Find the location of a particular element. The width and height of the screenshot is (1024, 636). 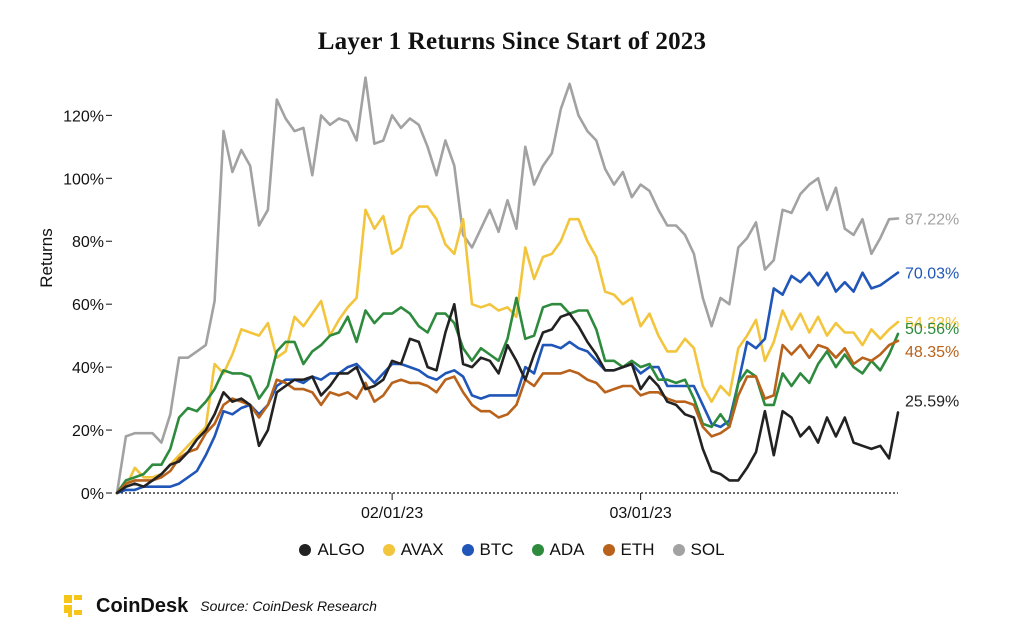

legend-label: ETH is located at coordinates (637, 549).